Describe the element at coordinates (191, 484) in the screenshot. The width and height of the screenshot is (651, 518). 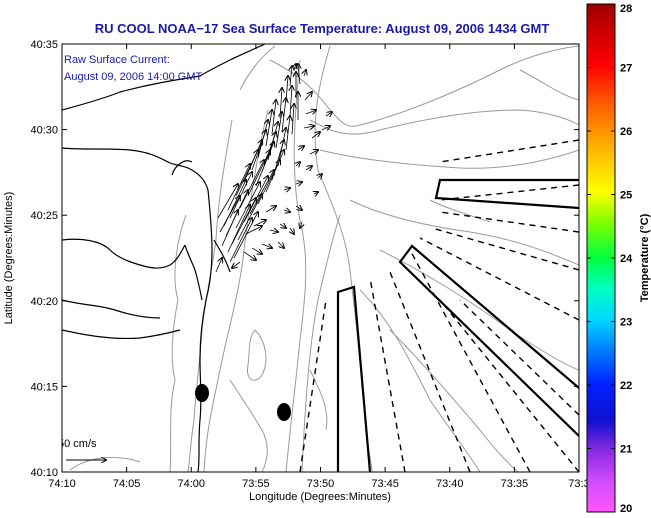
I see `x-tick-label: 74:00` at that location.